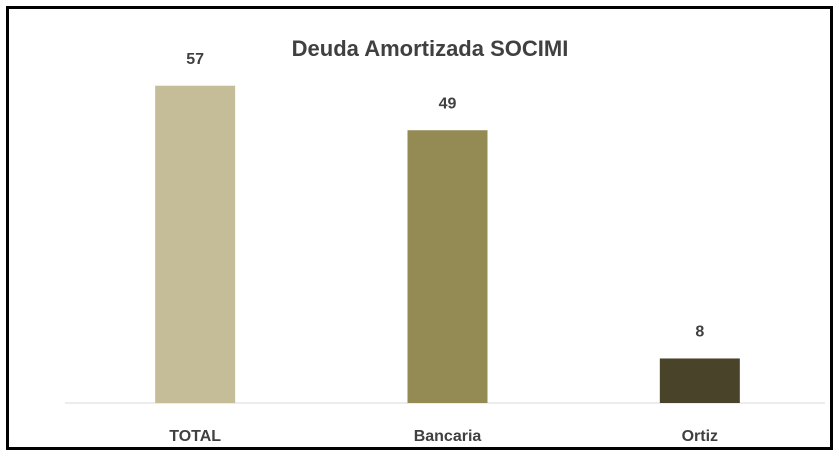 This screenshot has width=839, height=456. What do you see at coordinates (699, 332) in the screenshot?
I see `data-label: 8` at bounding box center [699, 332].